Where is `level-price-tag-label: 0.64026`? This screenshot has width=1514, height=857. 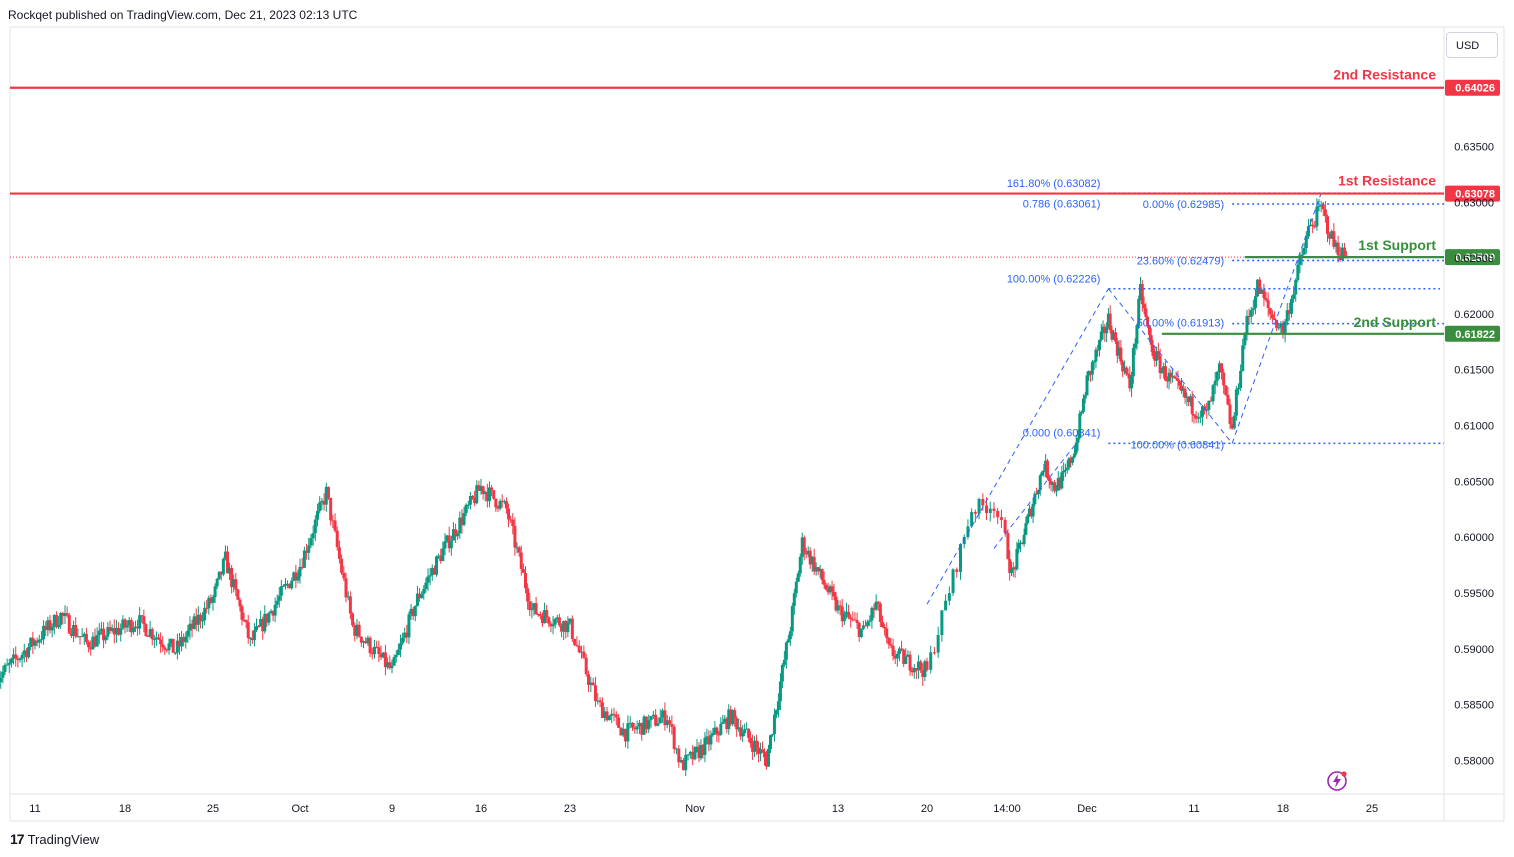 level-price-tag-label: 0.64026 is located at coordinates (1475, 89).